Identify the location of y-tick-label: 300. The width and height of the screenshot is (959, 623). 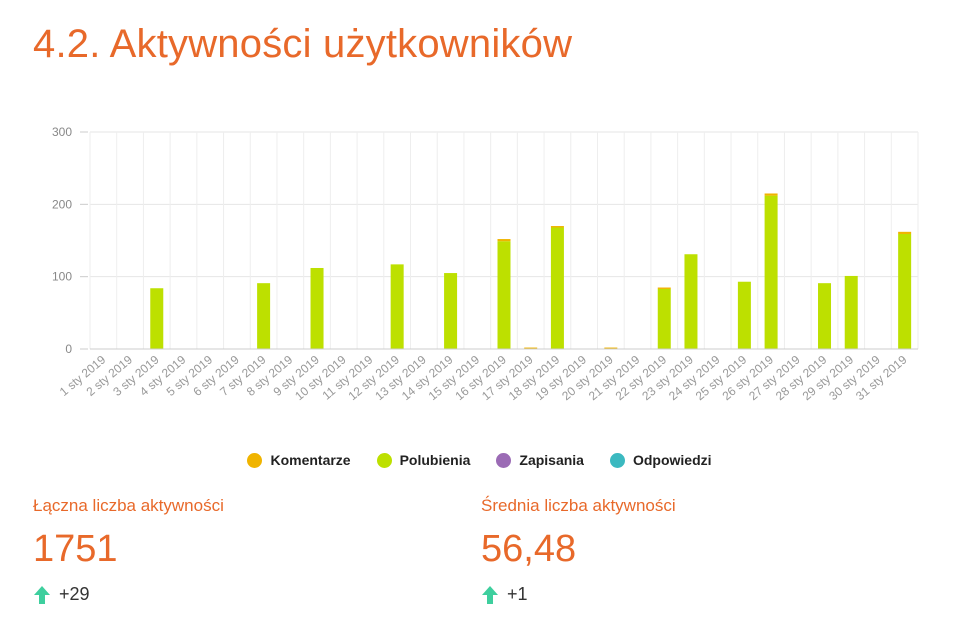
(62, 132).